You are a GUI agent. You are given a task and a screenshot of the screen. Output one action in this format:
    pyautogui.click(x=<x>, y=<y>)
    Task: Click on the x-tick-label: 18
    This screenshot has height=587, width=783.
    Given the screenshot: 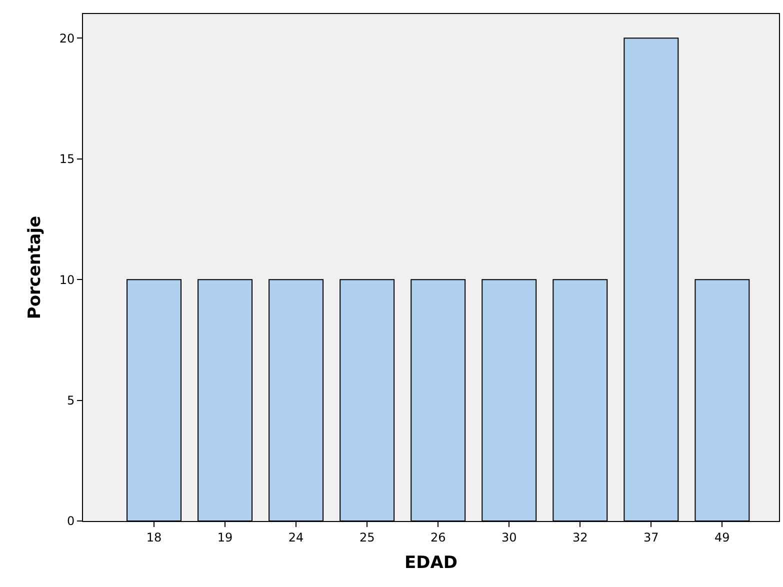 What is the action you would take?
    pyautogui.click(x=154, y=537)
    